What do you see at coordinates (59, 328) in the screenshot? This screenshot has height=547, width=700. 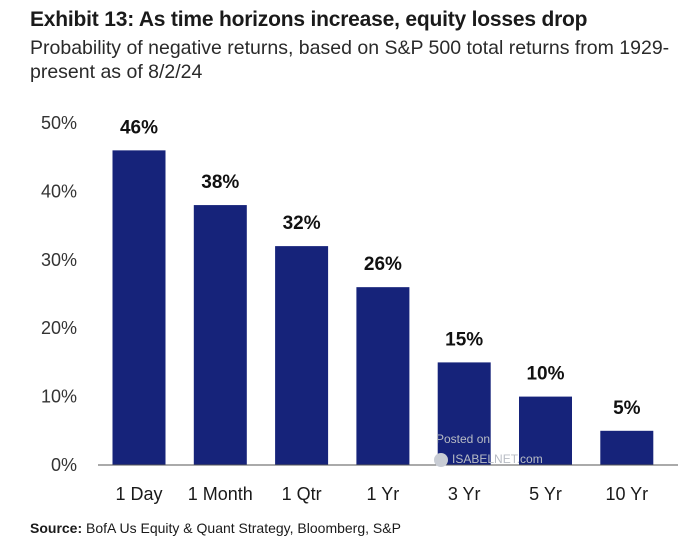 I see `y-tick-label: 20%` at bounding box center [59, 328].